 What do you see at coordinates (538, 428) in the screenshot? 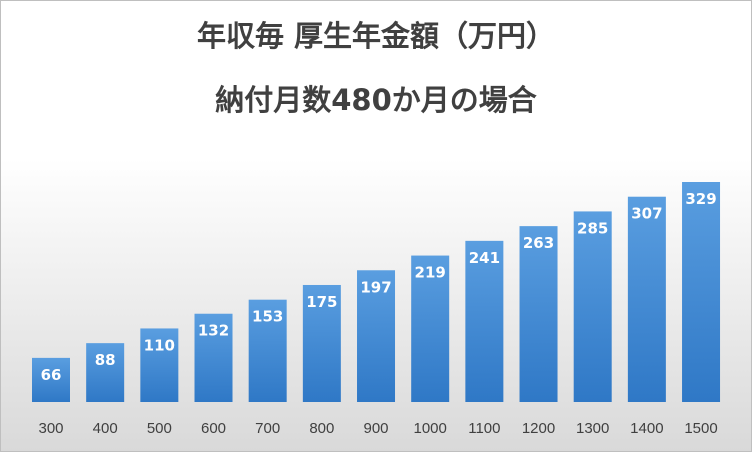
I see `x-tick-label: 1200` at bounding box center [538, 428].